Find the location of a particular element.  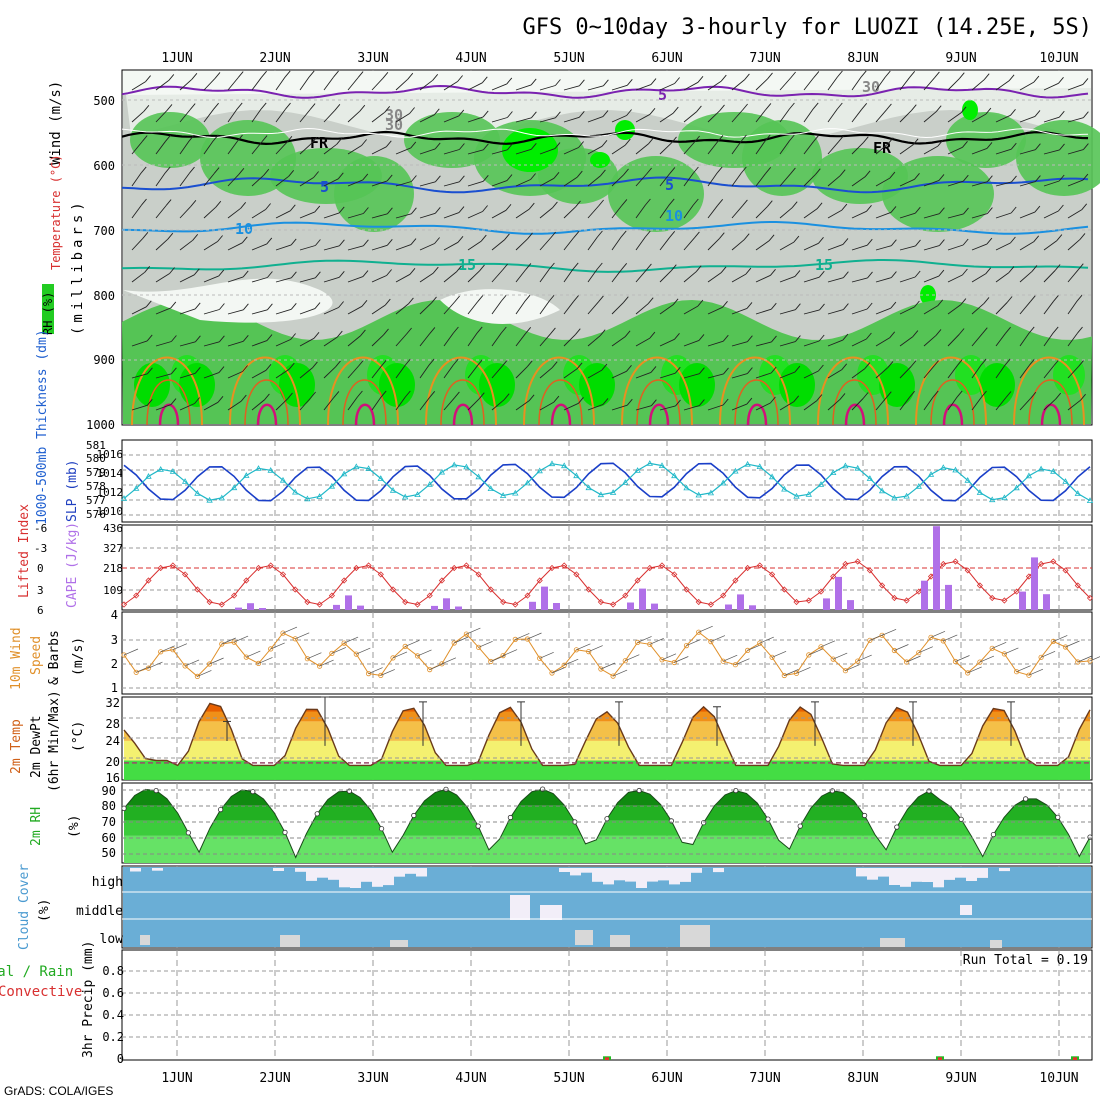

rh-tick-60: 60 is located at coordinates (109, 838).